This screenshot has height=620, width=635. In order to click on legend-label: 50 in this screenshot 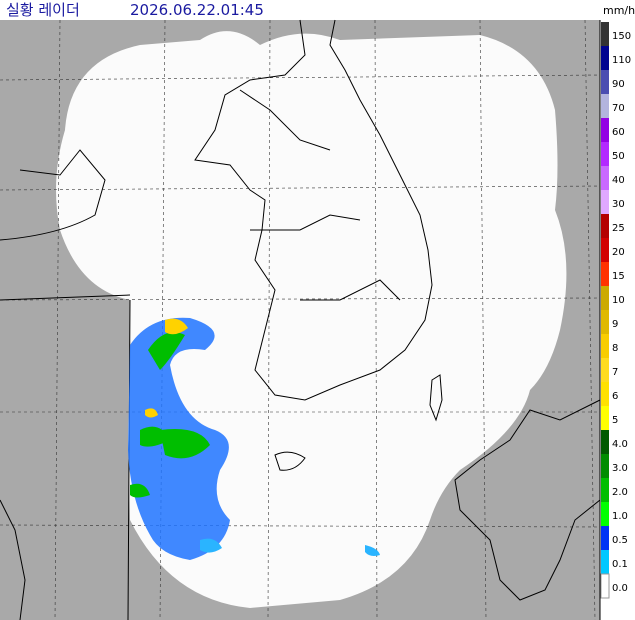, I will do `click(618, 156)`.